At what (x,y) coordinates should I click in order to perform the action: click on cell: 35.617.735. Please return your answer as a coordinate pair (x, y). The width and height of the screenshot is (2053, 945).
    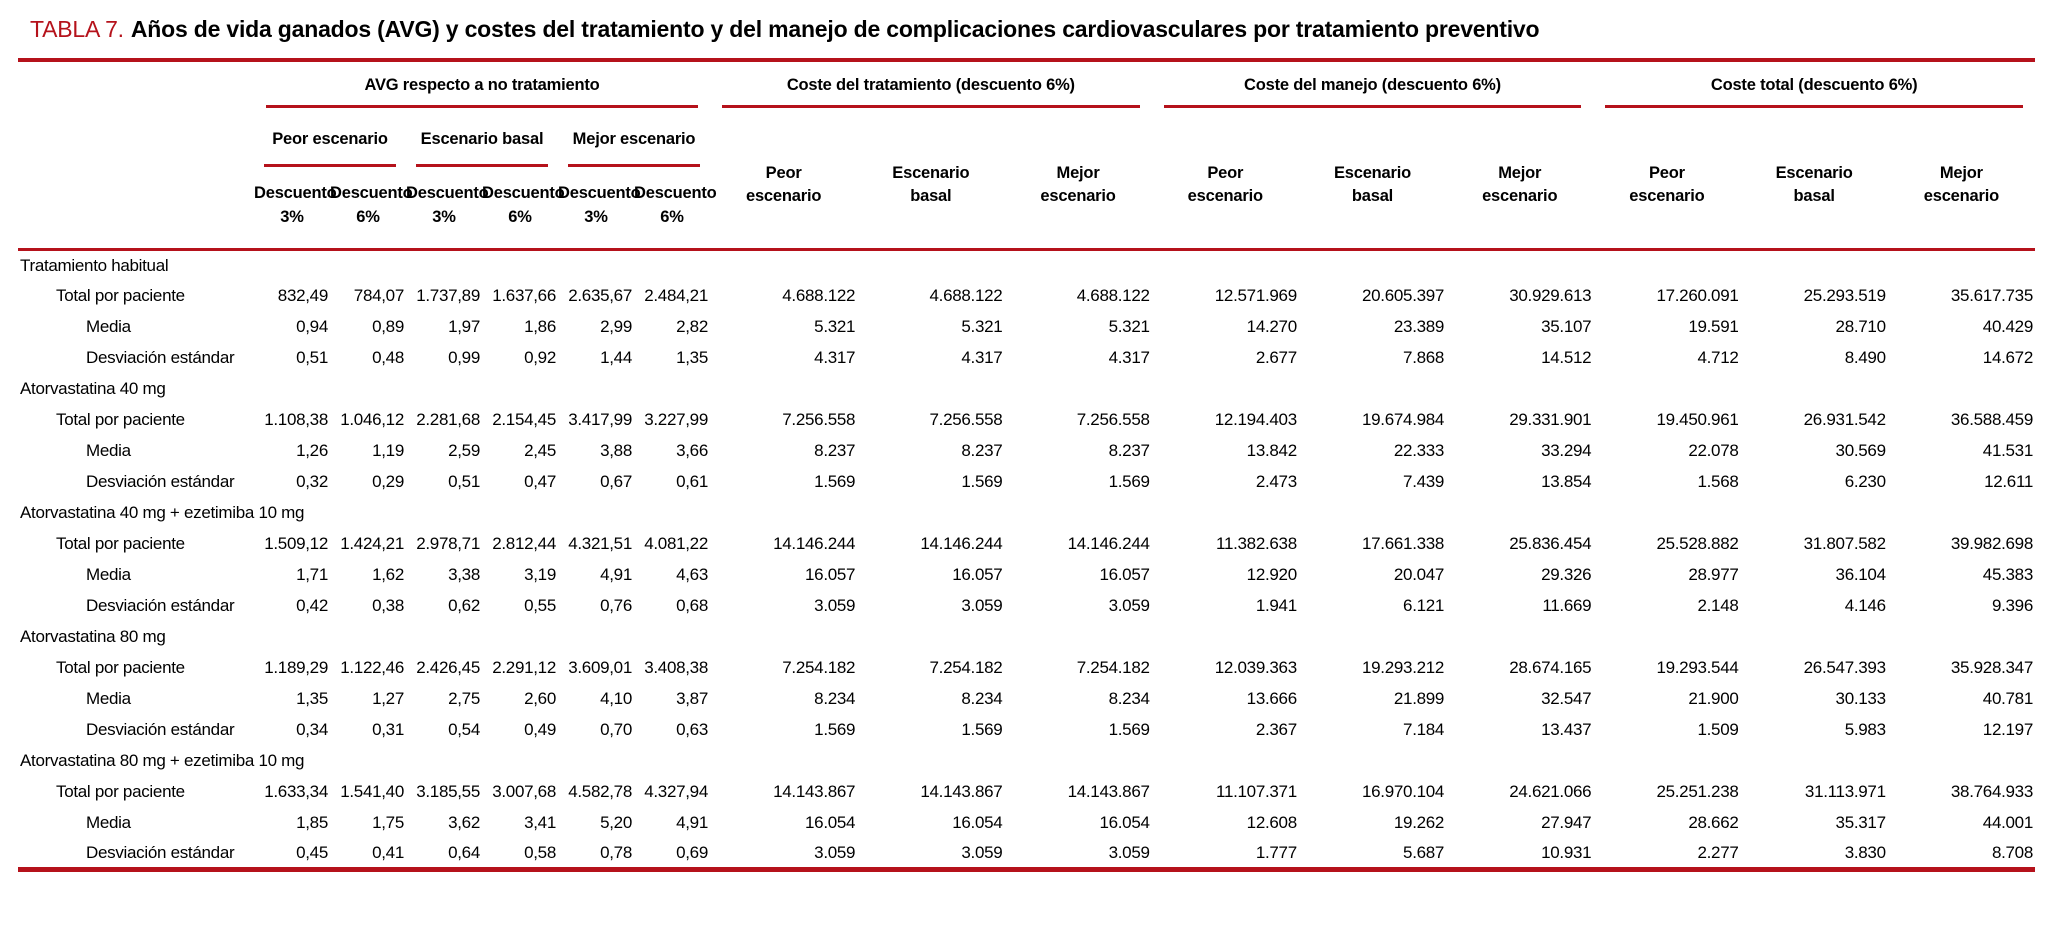
    Looking at the image, I should click on (1991, 295).